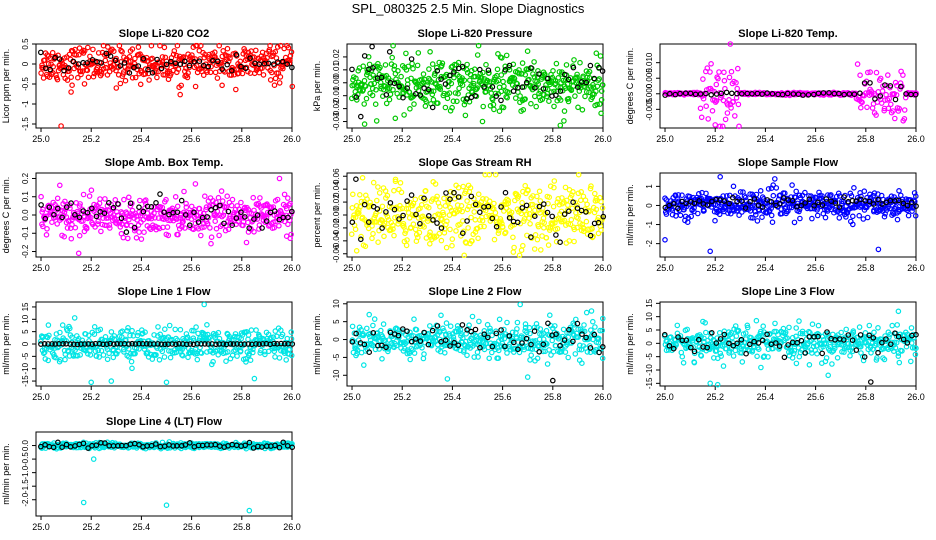  What do you see at coordinates (866, 397) in the screenshot?
I see `x-tick-label: 25.8` at bounding box center [866, 397].